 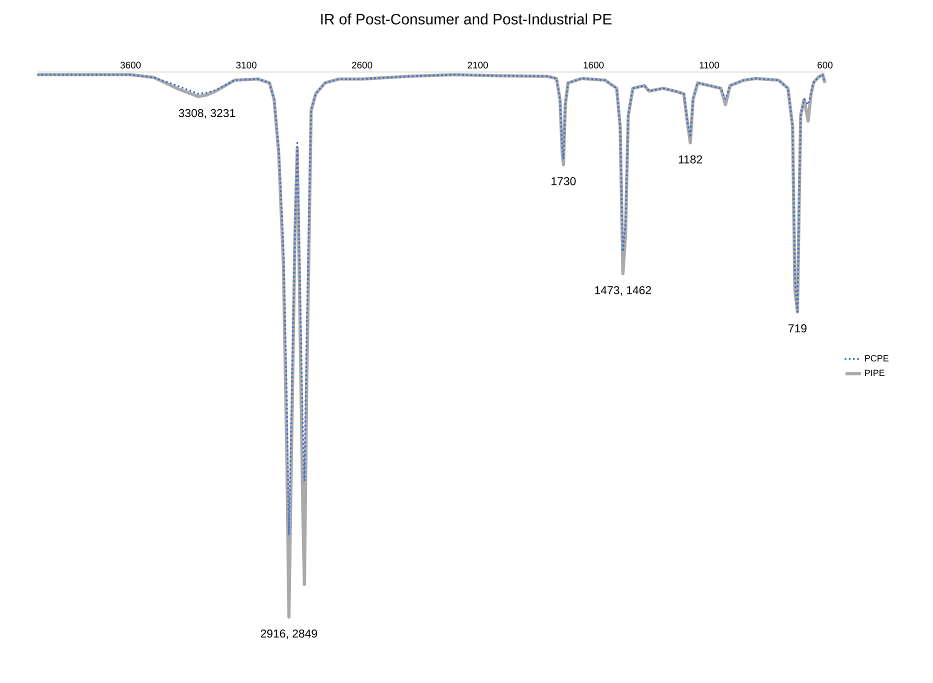 I want to click on annotation: 719, so click(x=797, y=328).